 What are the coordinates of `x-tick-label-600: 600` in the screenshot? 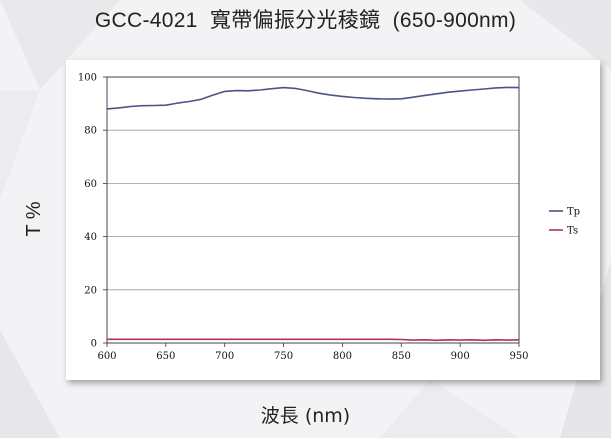 It's located at (106, 356).